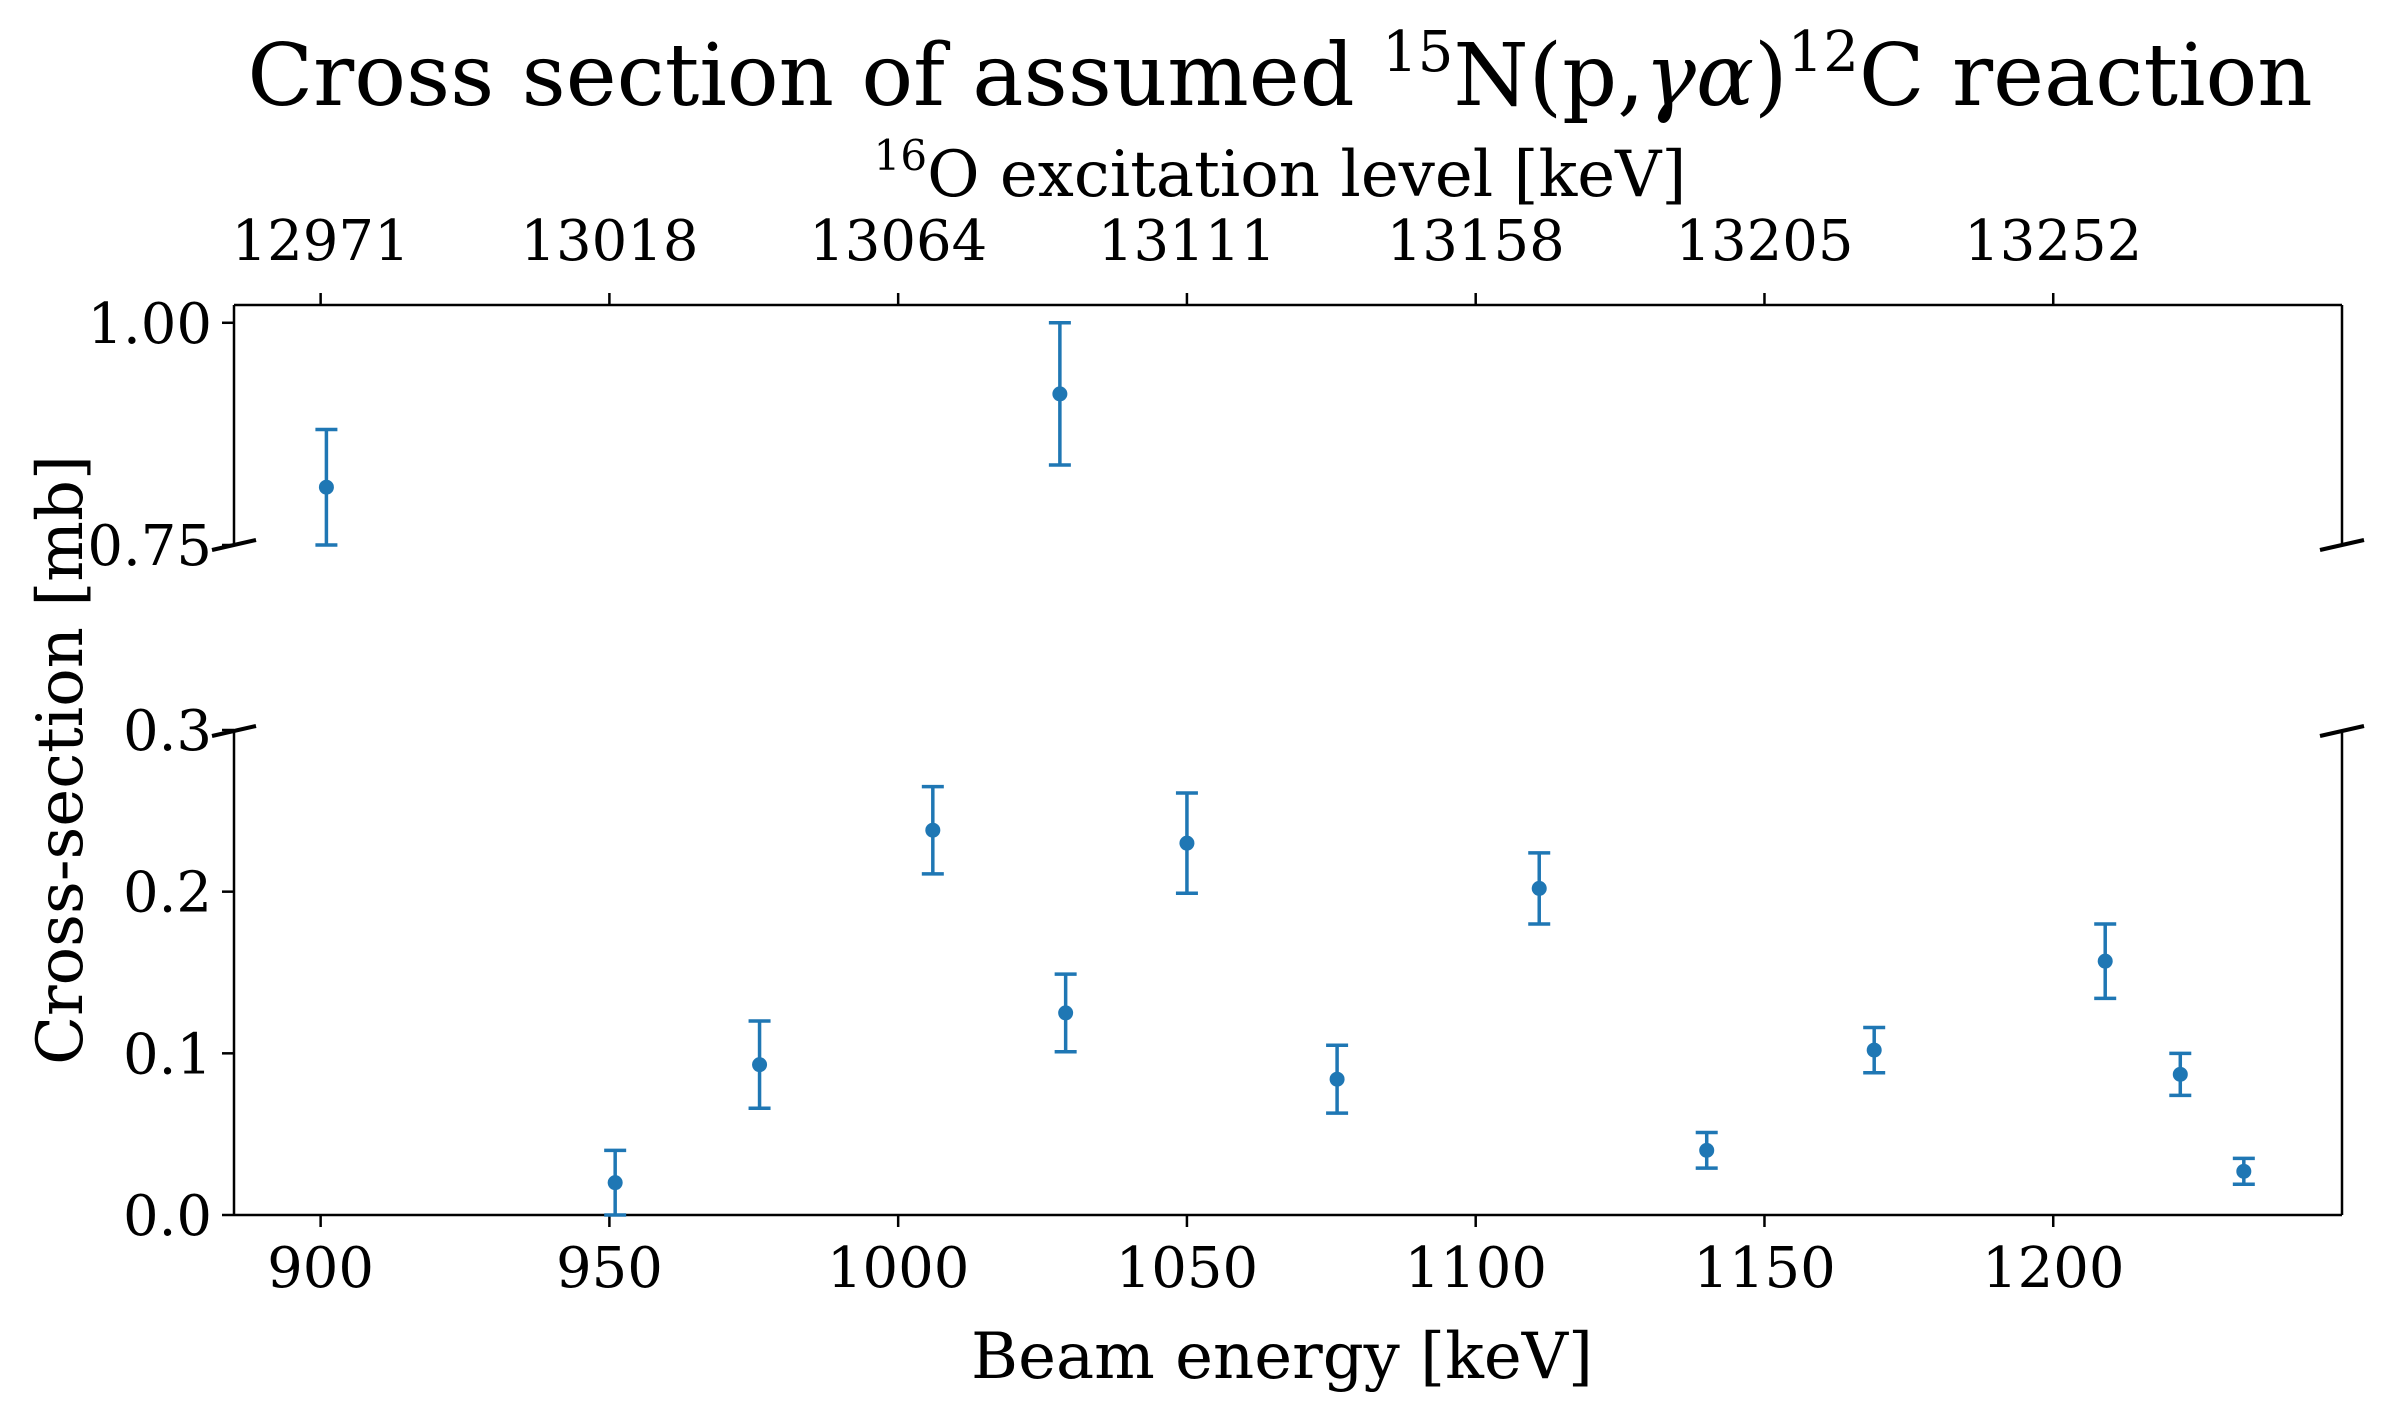  I want to click on x-axis-ticks: 900 950 1000 1050 1100 1150 1200, so click(1195, 1258).